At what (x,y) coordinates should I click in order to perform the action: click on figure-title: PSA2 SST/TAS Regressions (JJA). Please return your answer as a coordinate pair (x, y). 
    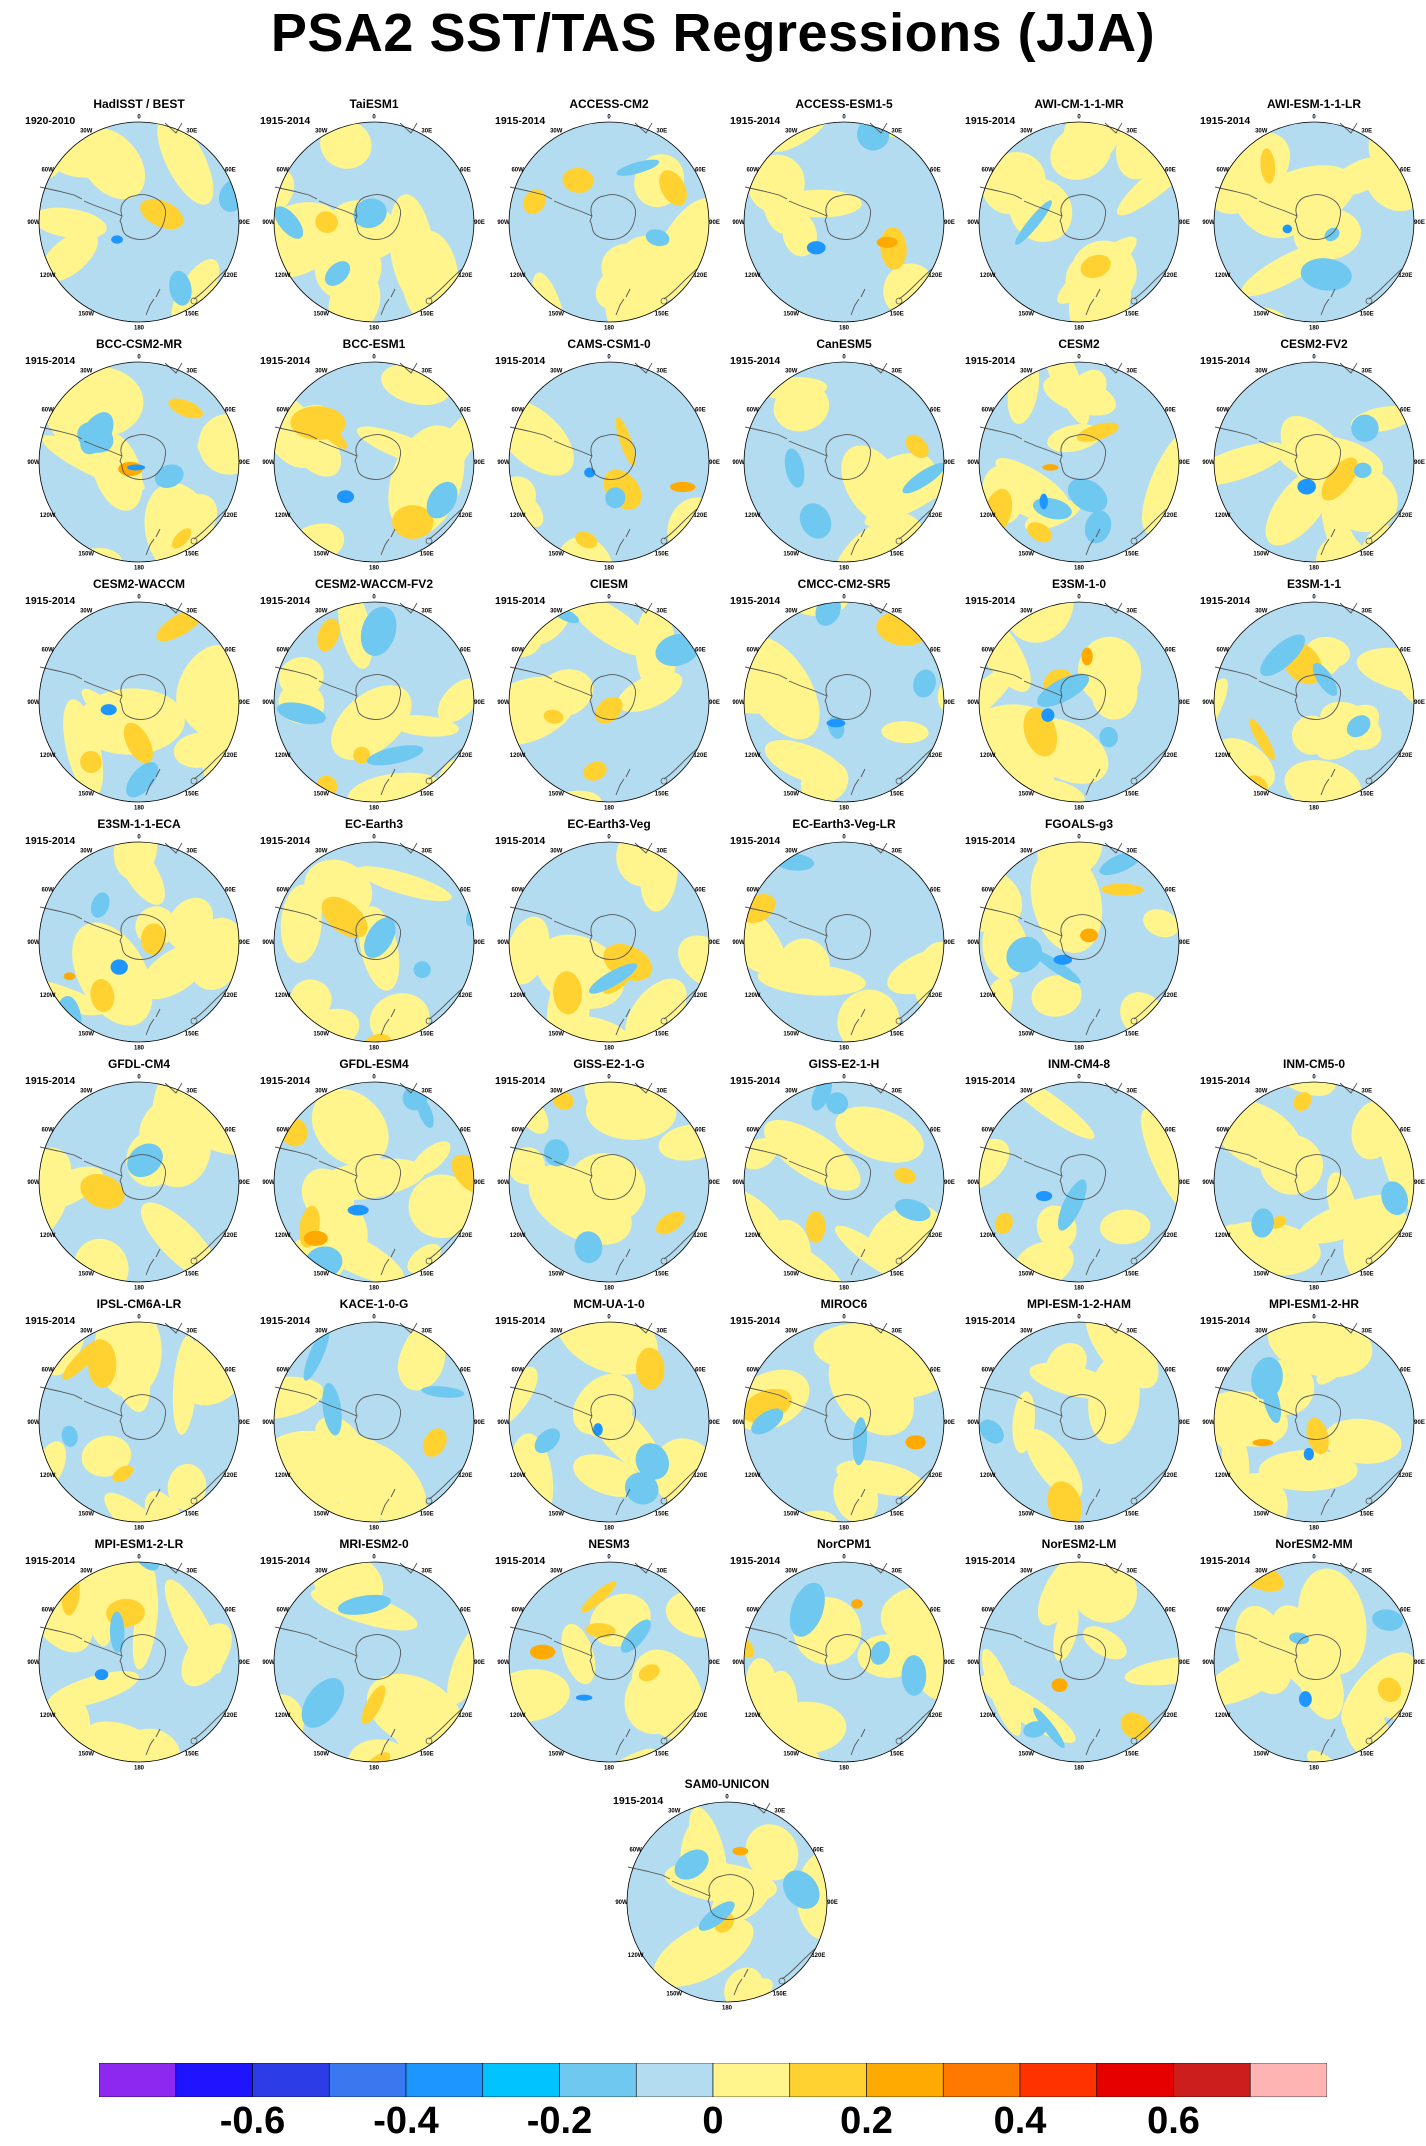
    Looking at the image, I should click on (713, 33).